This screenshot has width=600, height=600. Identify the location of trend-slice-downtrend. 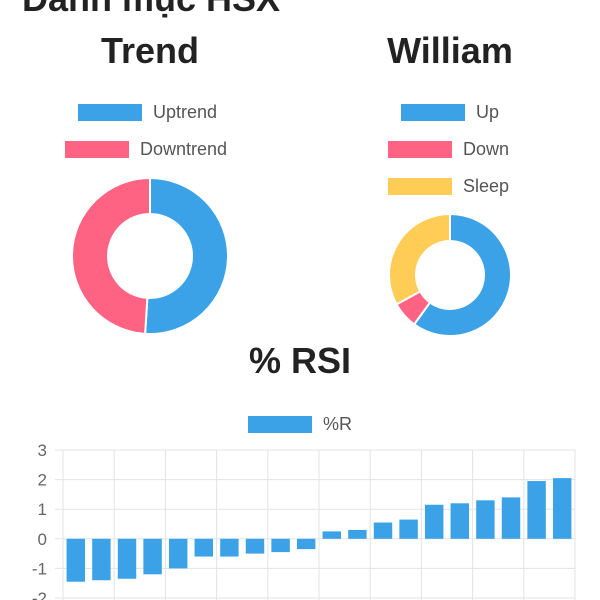
(111, 255).